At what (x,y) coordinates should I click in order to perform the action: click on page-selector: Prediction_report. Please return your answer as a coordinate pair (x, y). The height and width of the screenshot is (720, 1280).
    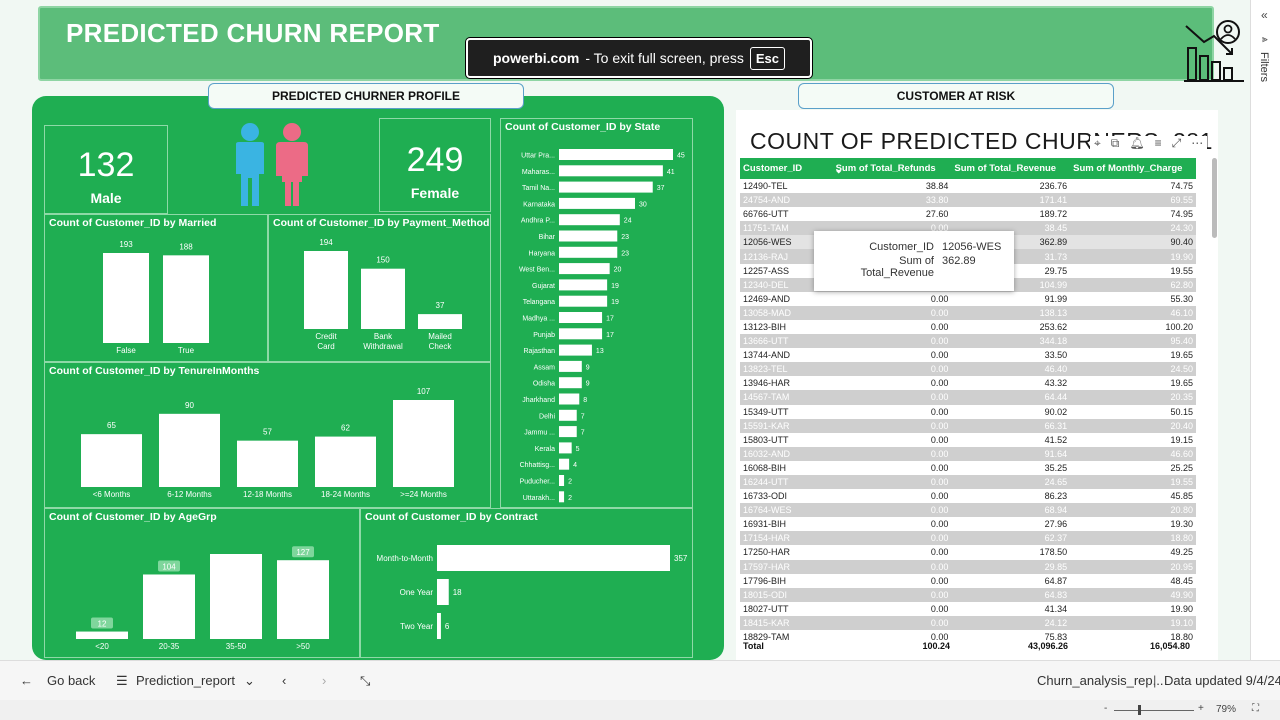
    Looking at the image, I should click on (185, 680).